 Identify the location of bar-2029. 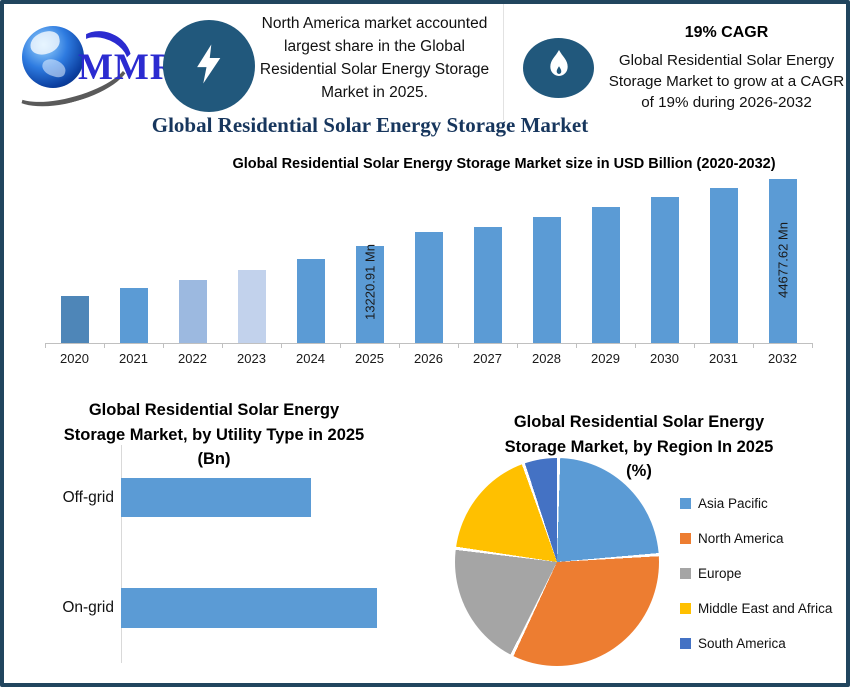
(605, 275).